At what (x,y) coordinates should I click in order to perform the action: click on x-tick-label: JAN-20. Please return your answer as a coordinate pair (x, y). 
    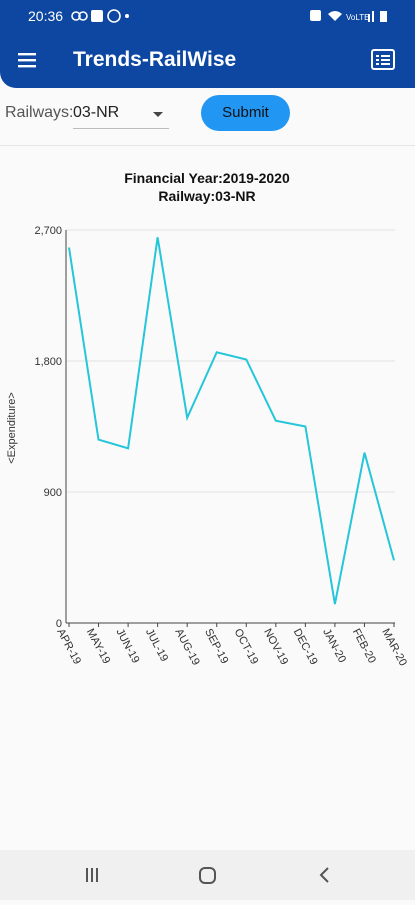
    Looking at the image, I should click on (334, 646).